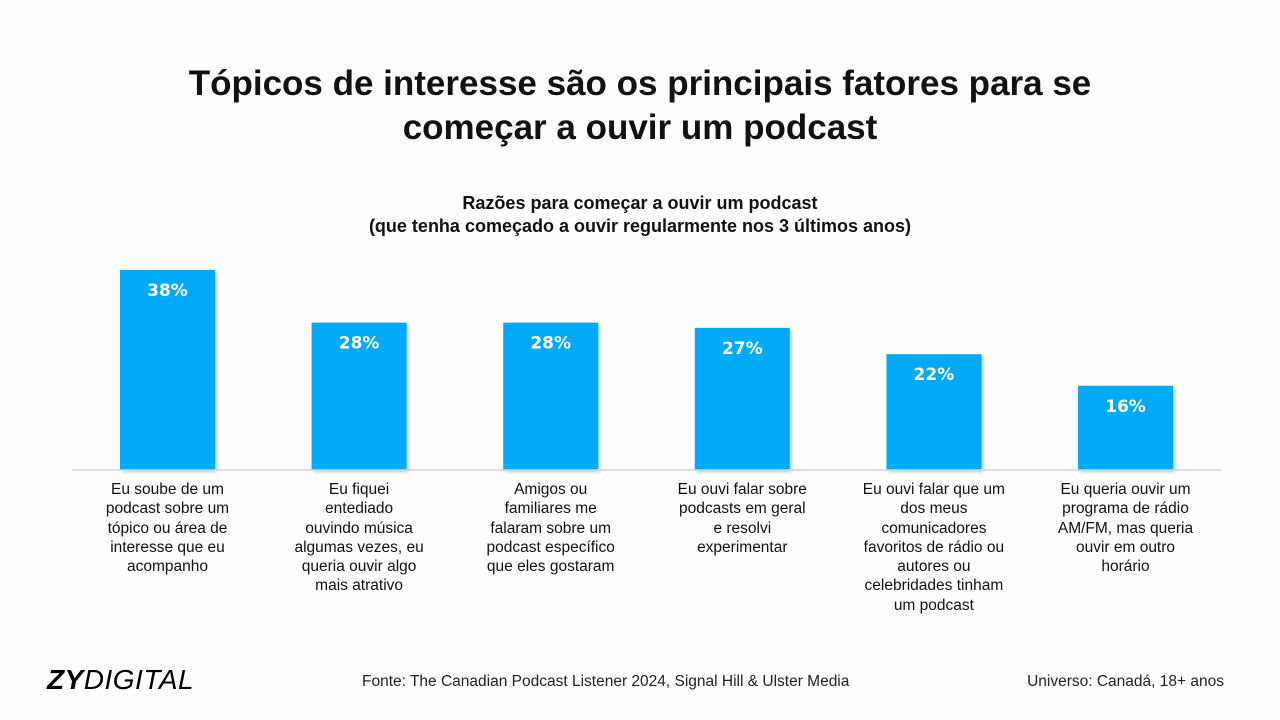 This screenshot has height=720, width=1280. I want to click on category-label-line: Eu ouvi falar sobre, so click(742, 489).